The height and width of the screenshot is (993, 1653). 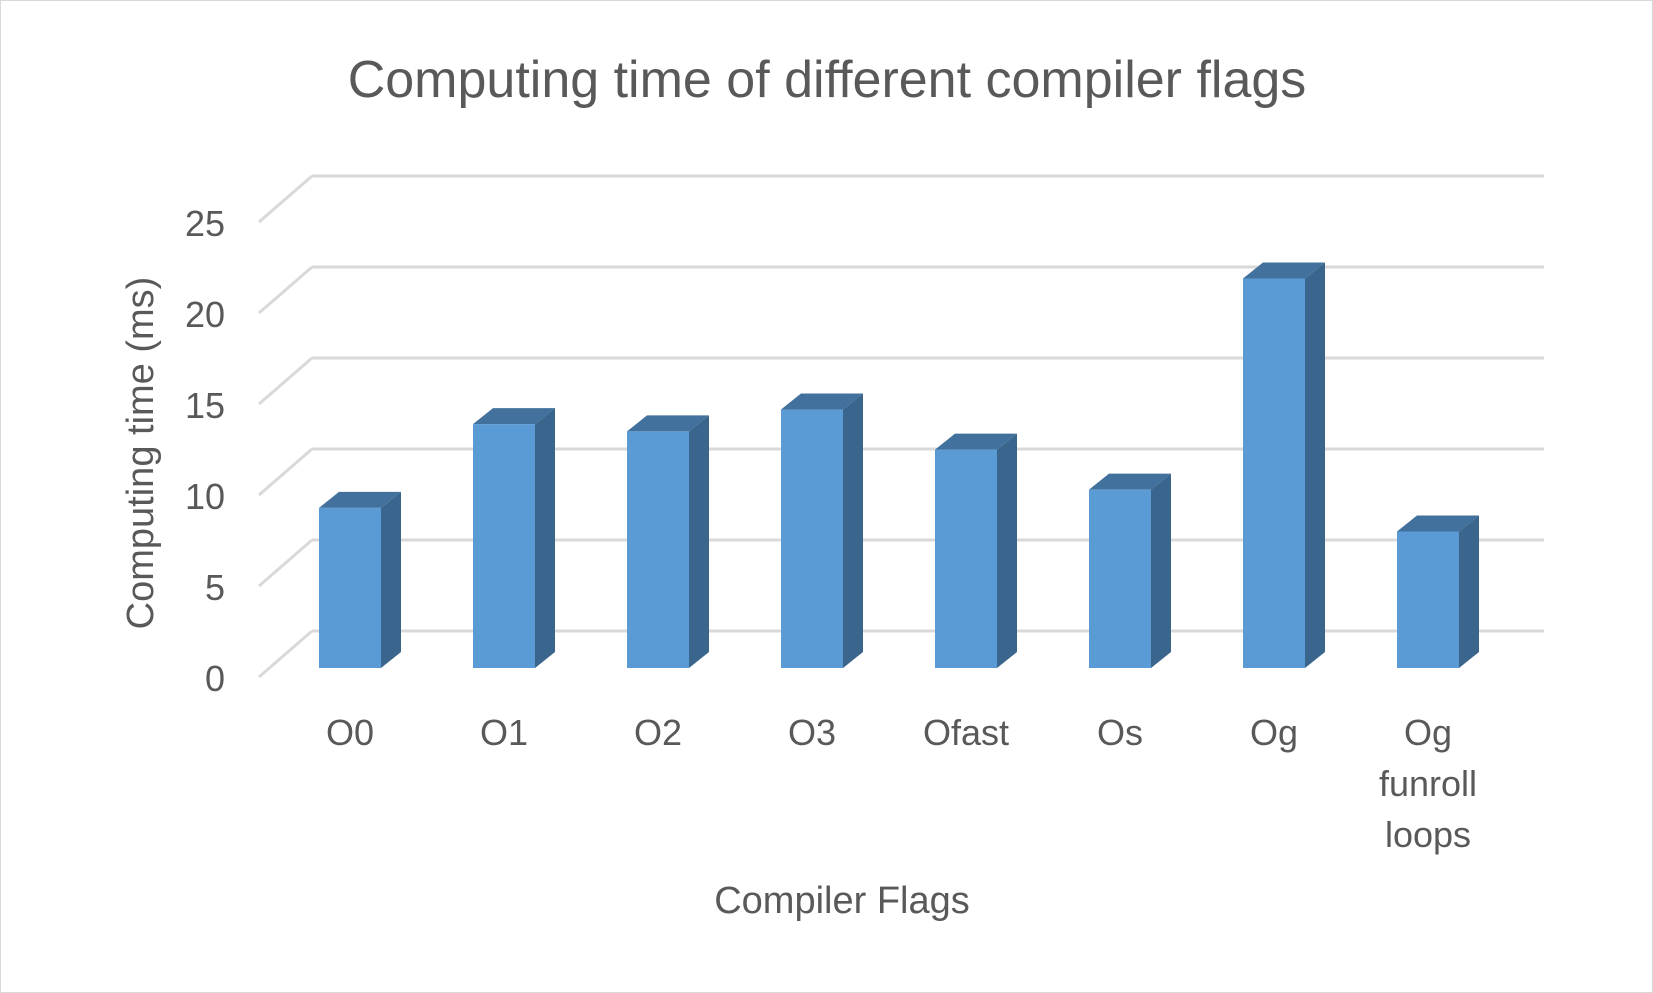 I want to click on y-tick-label: 20, so click(x=205, y=314).